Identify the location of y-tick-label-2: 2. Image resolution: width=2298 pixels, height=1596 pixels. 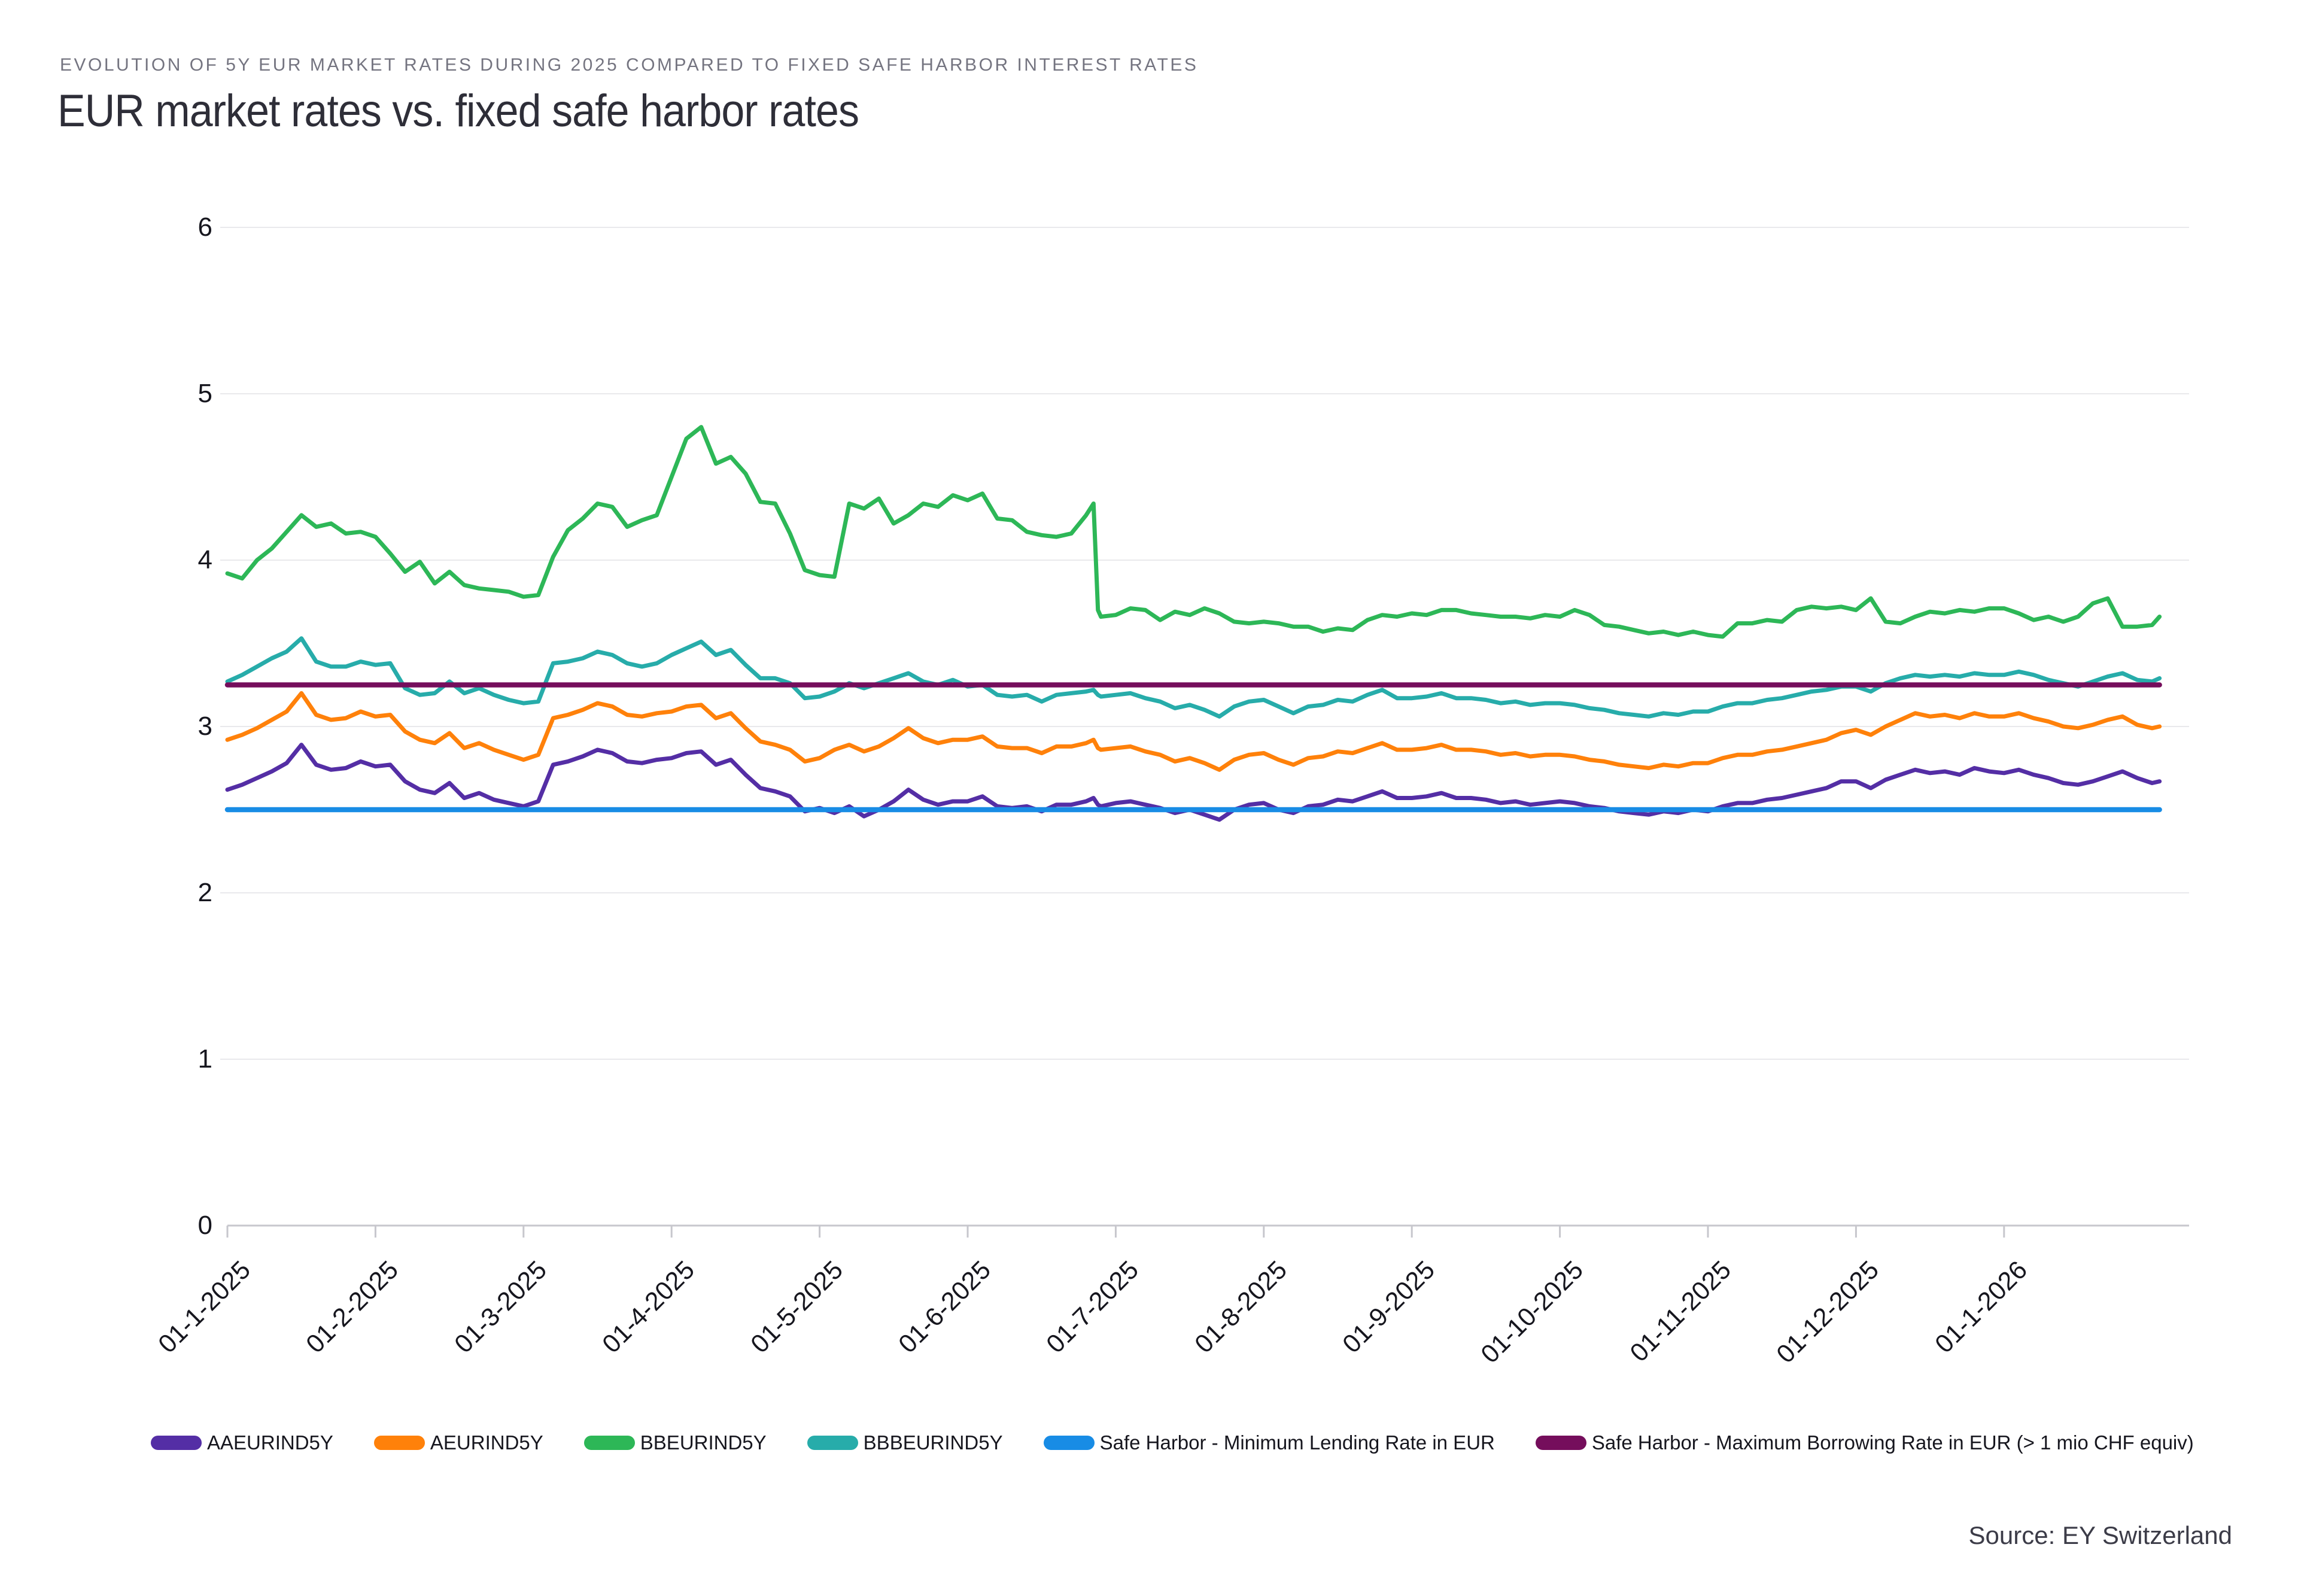
(204, 892).